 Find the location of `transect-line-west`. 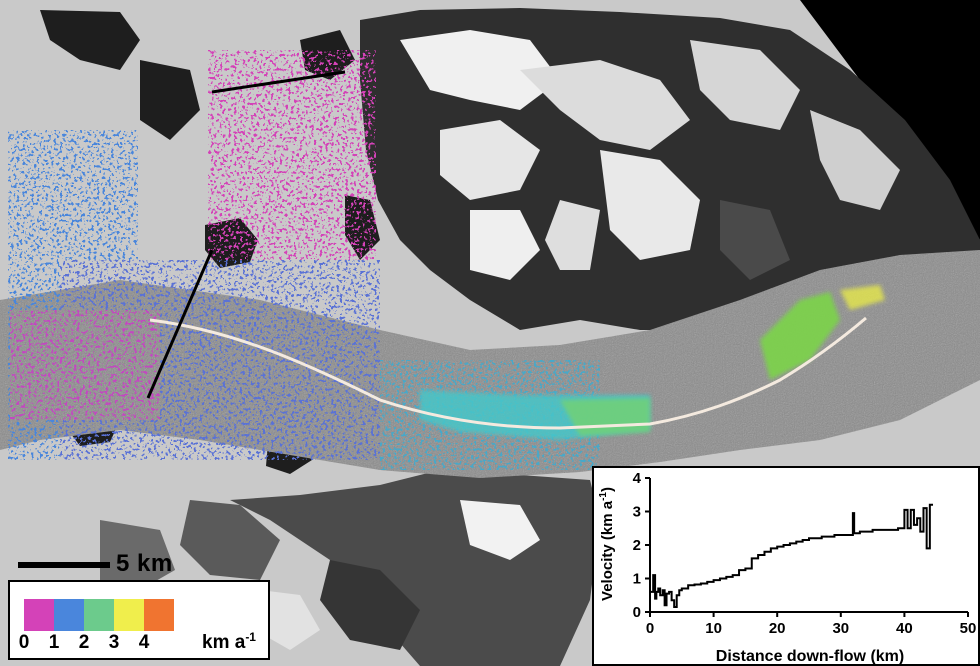

transect-line-west is located at coordinates (180, 324).